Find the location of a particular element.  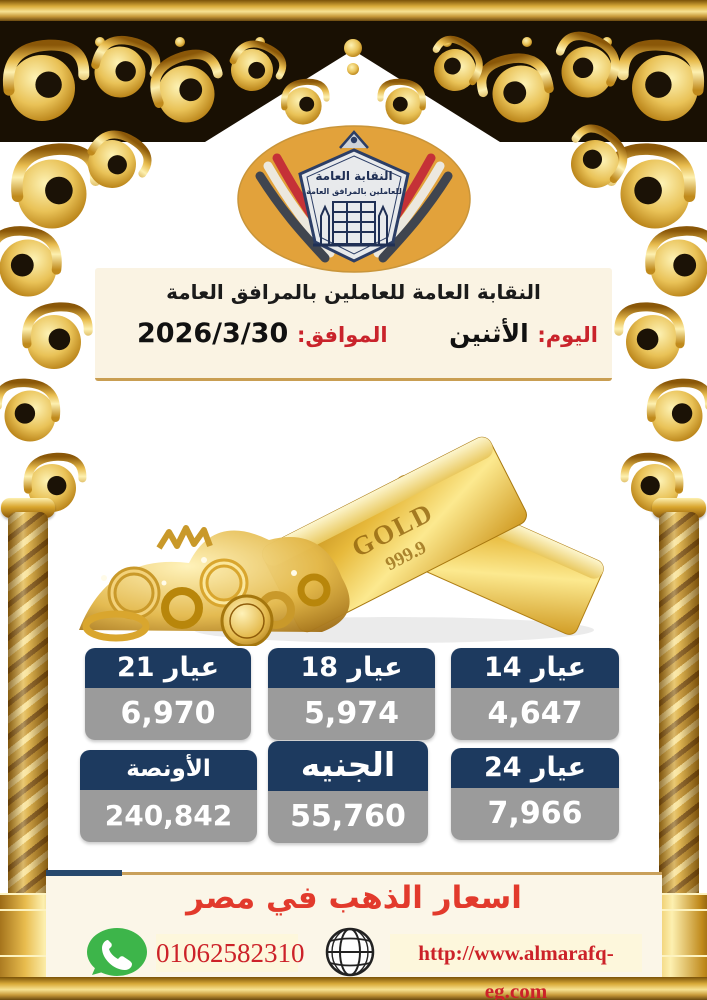

price-label: عيار 21 is located at coordinates (168, 668).